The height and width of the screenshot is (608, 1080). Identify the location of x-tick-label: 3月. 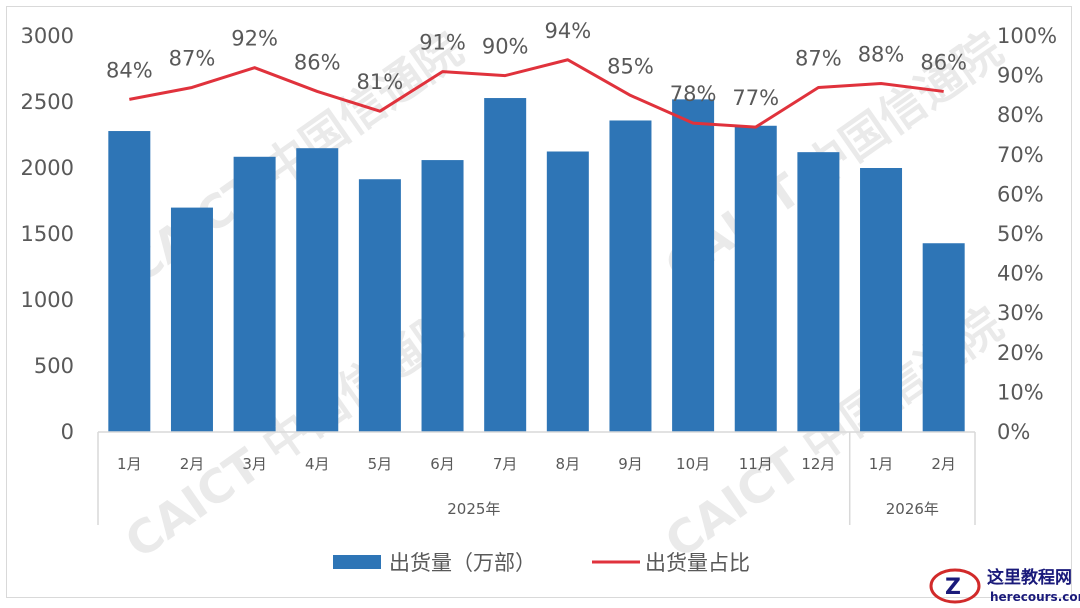
(254, 464).